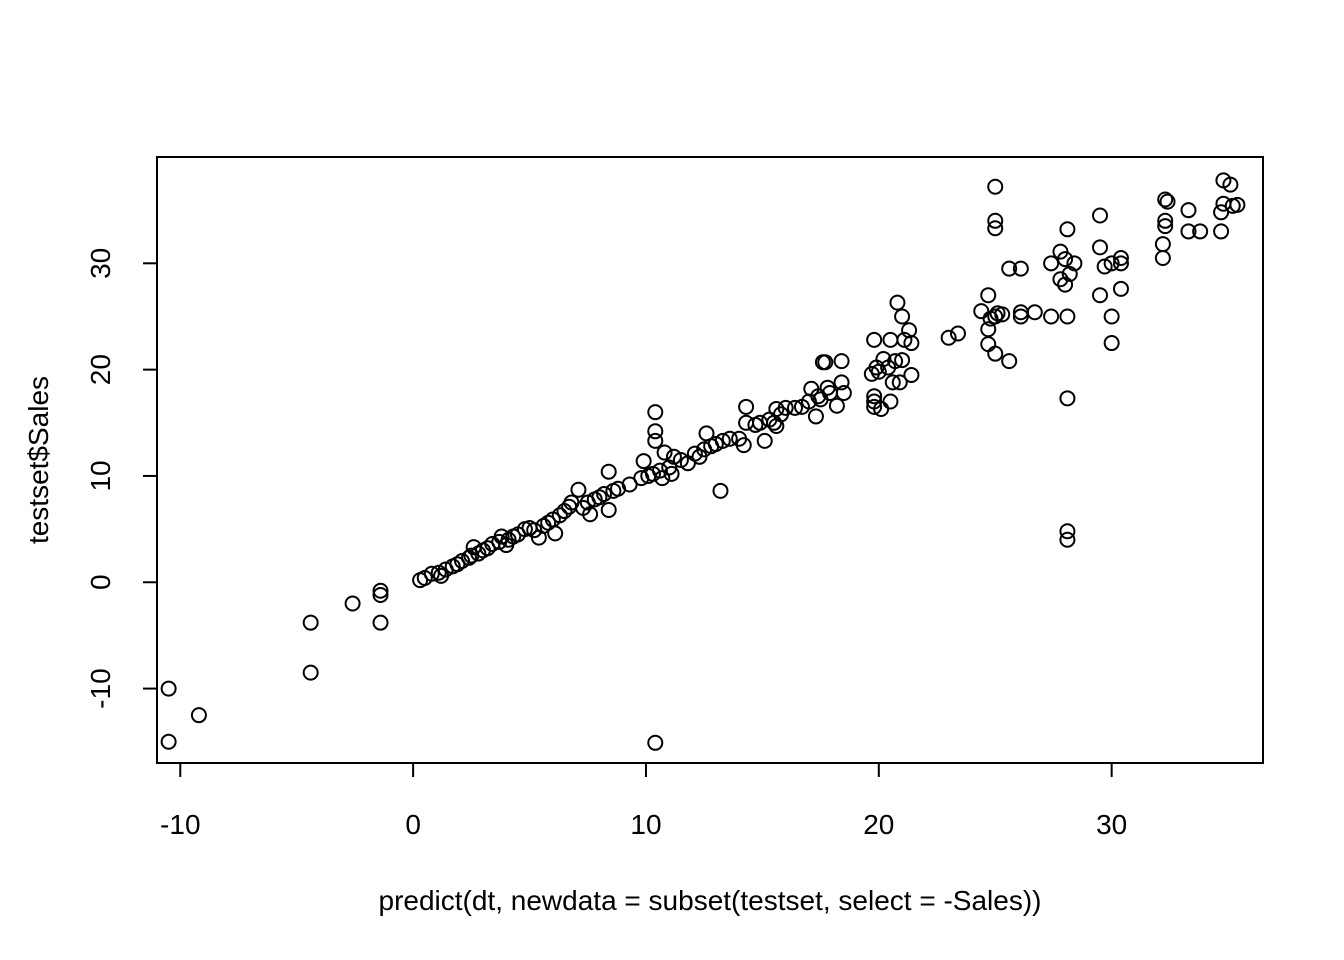 This screenshot has width=1344, height=960. What do you see at coordinates (38, 460) in the screenshot?
I see `y-axis-label: testset$Sales` at bounding box center [38, 460].